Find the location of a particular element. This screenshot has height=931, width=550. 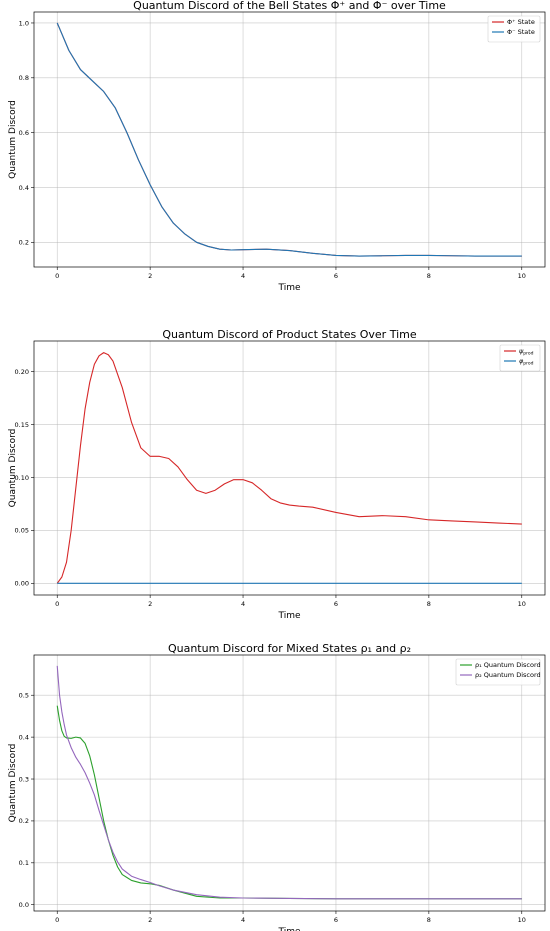

legend-entry: φprod is located at coordinates (526, 362).